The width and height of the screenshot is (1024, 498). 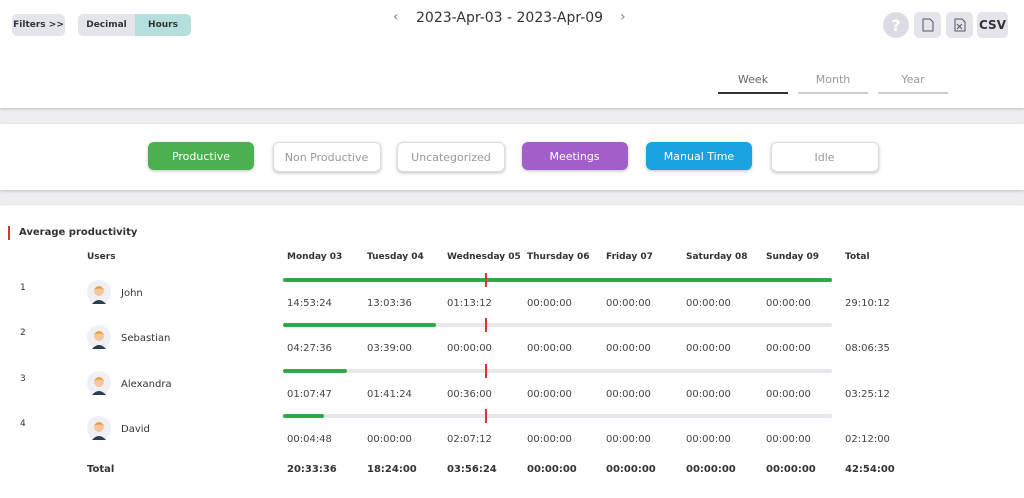 I want to click on footer-time: 03:56:24, so click(x=472, y=469).